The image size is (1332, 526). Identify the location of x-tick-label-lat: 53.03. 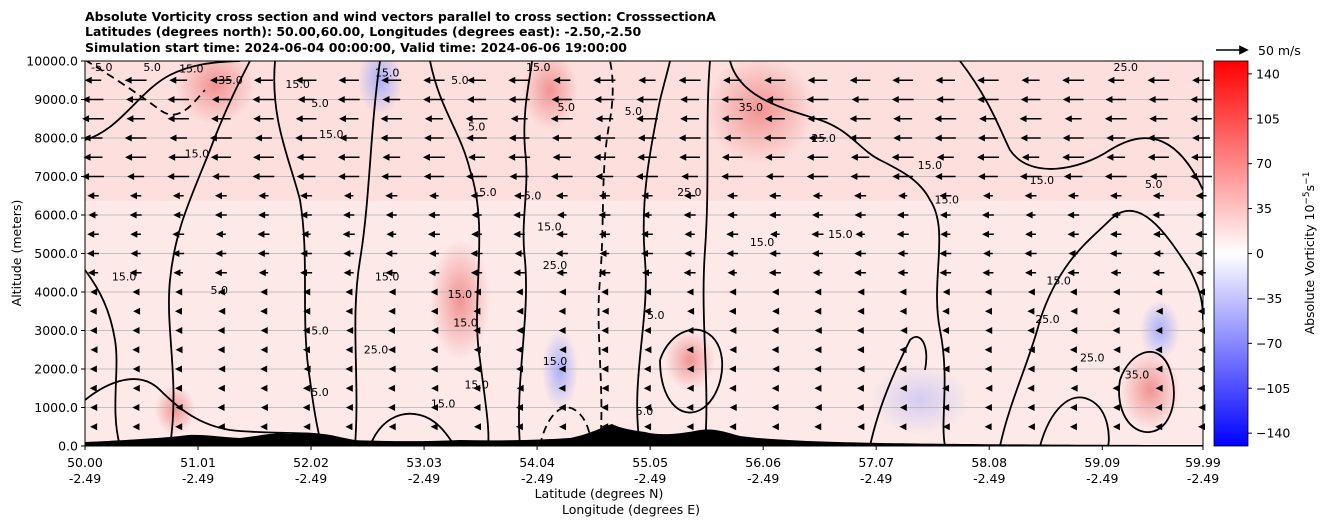
(424, 462).